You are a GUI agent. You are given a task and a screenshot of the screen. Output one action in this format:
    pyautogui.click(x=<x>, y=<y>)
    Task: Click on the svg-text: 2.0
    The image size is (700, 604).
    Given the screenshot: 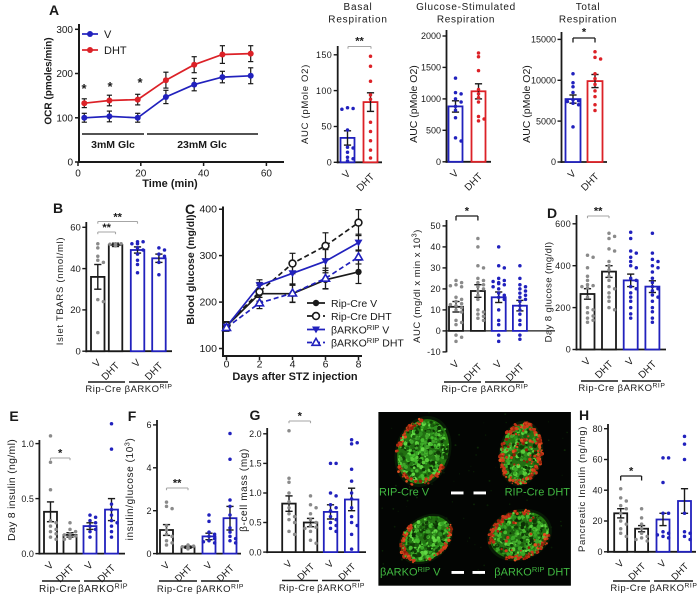 What is the action you would take?
    pyautogui.click(x=255, y=434)
    